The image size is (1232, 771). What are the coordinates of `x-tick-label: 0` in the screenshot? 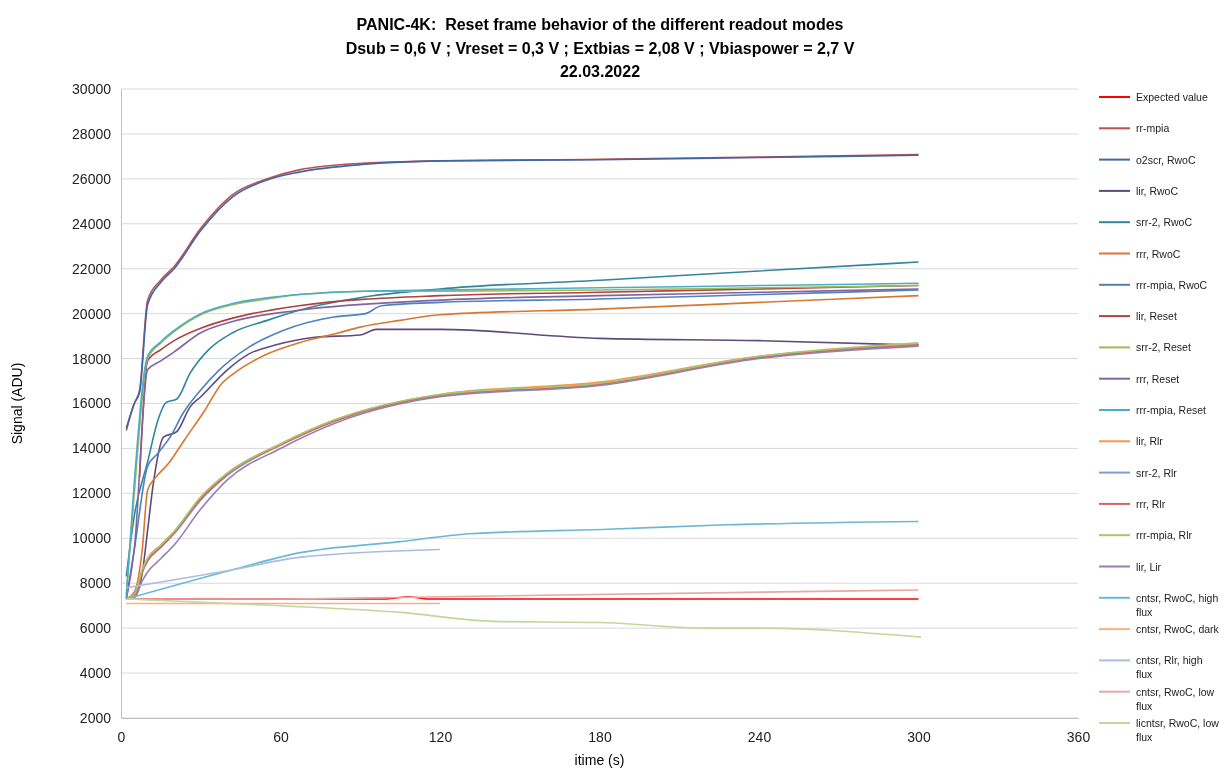 It's located at (121, 736).